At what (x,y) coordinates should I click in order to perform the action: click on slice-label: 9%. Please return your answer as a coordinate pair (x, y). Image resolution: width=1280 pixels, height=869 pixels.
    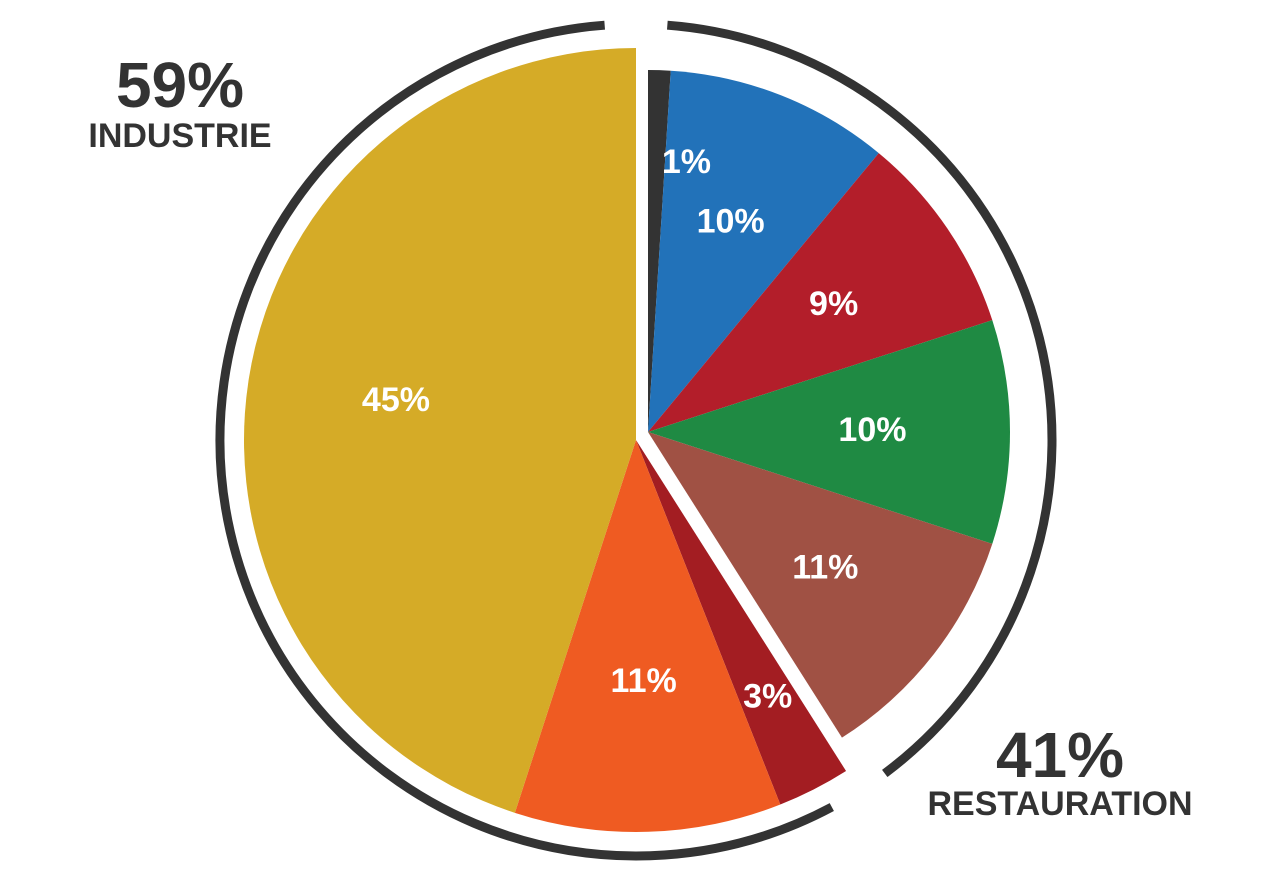
    Looking at the image, I should click on (833, 304).